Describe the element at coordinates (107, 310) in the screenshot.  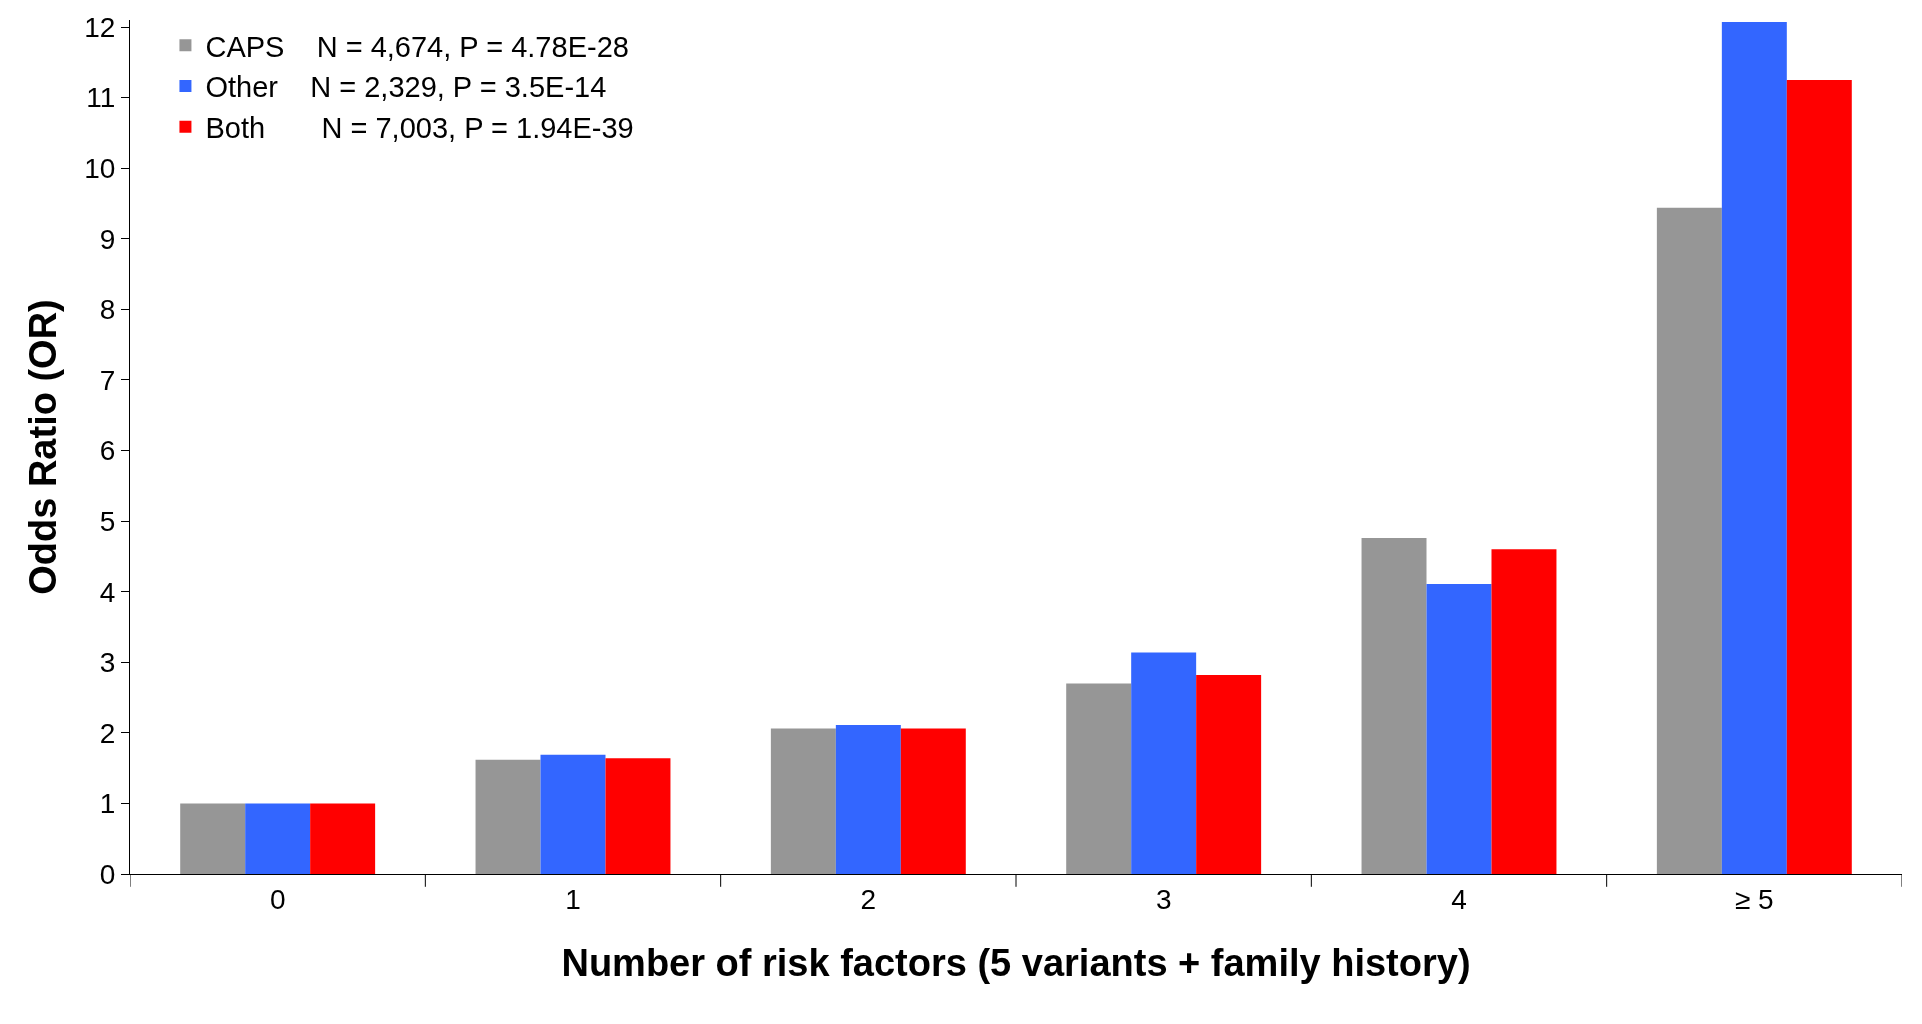
I see `y-tick-label: 8` at that location.